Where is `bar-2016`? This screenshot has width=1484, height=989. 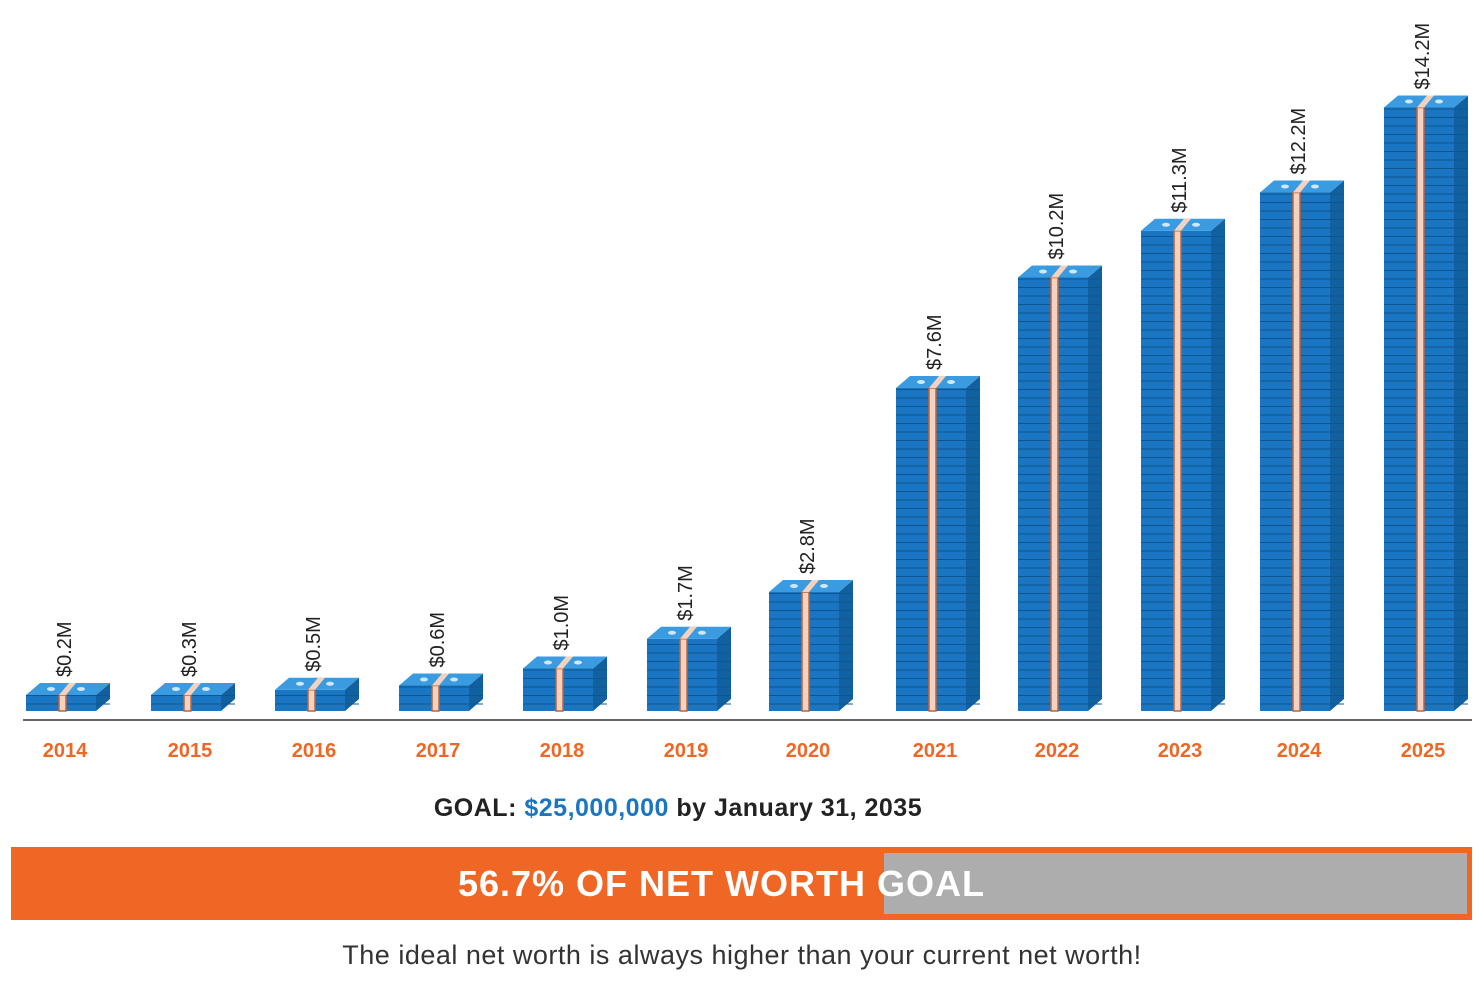 bar-2016 is located at coordinates (317, 694).